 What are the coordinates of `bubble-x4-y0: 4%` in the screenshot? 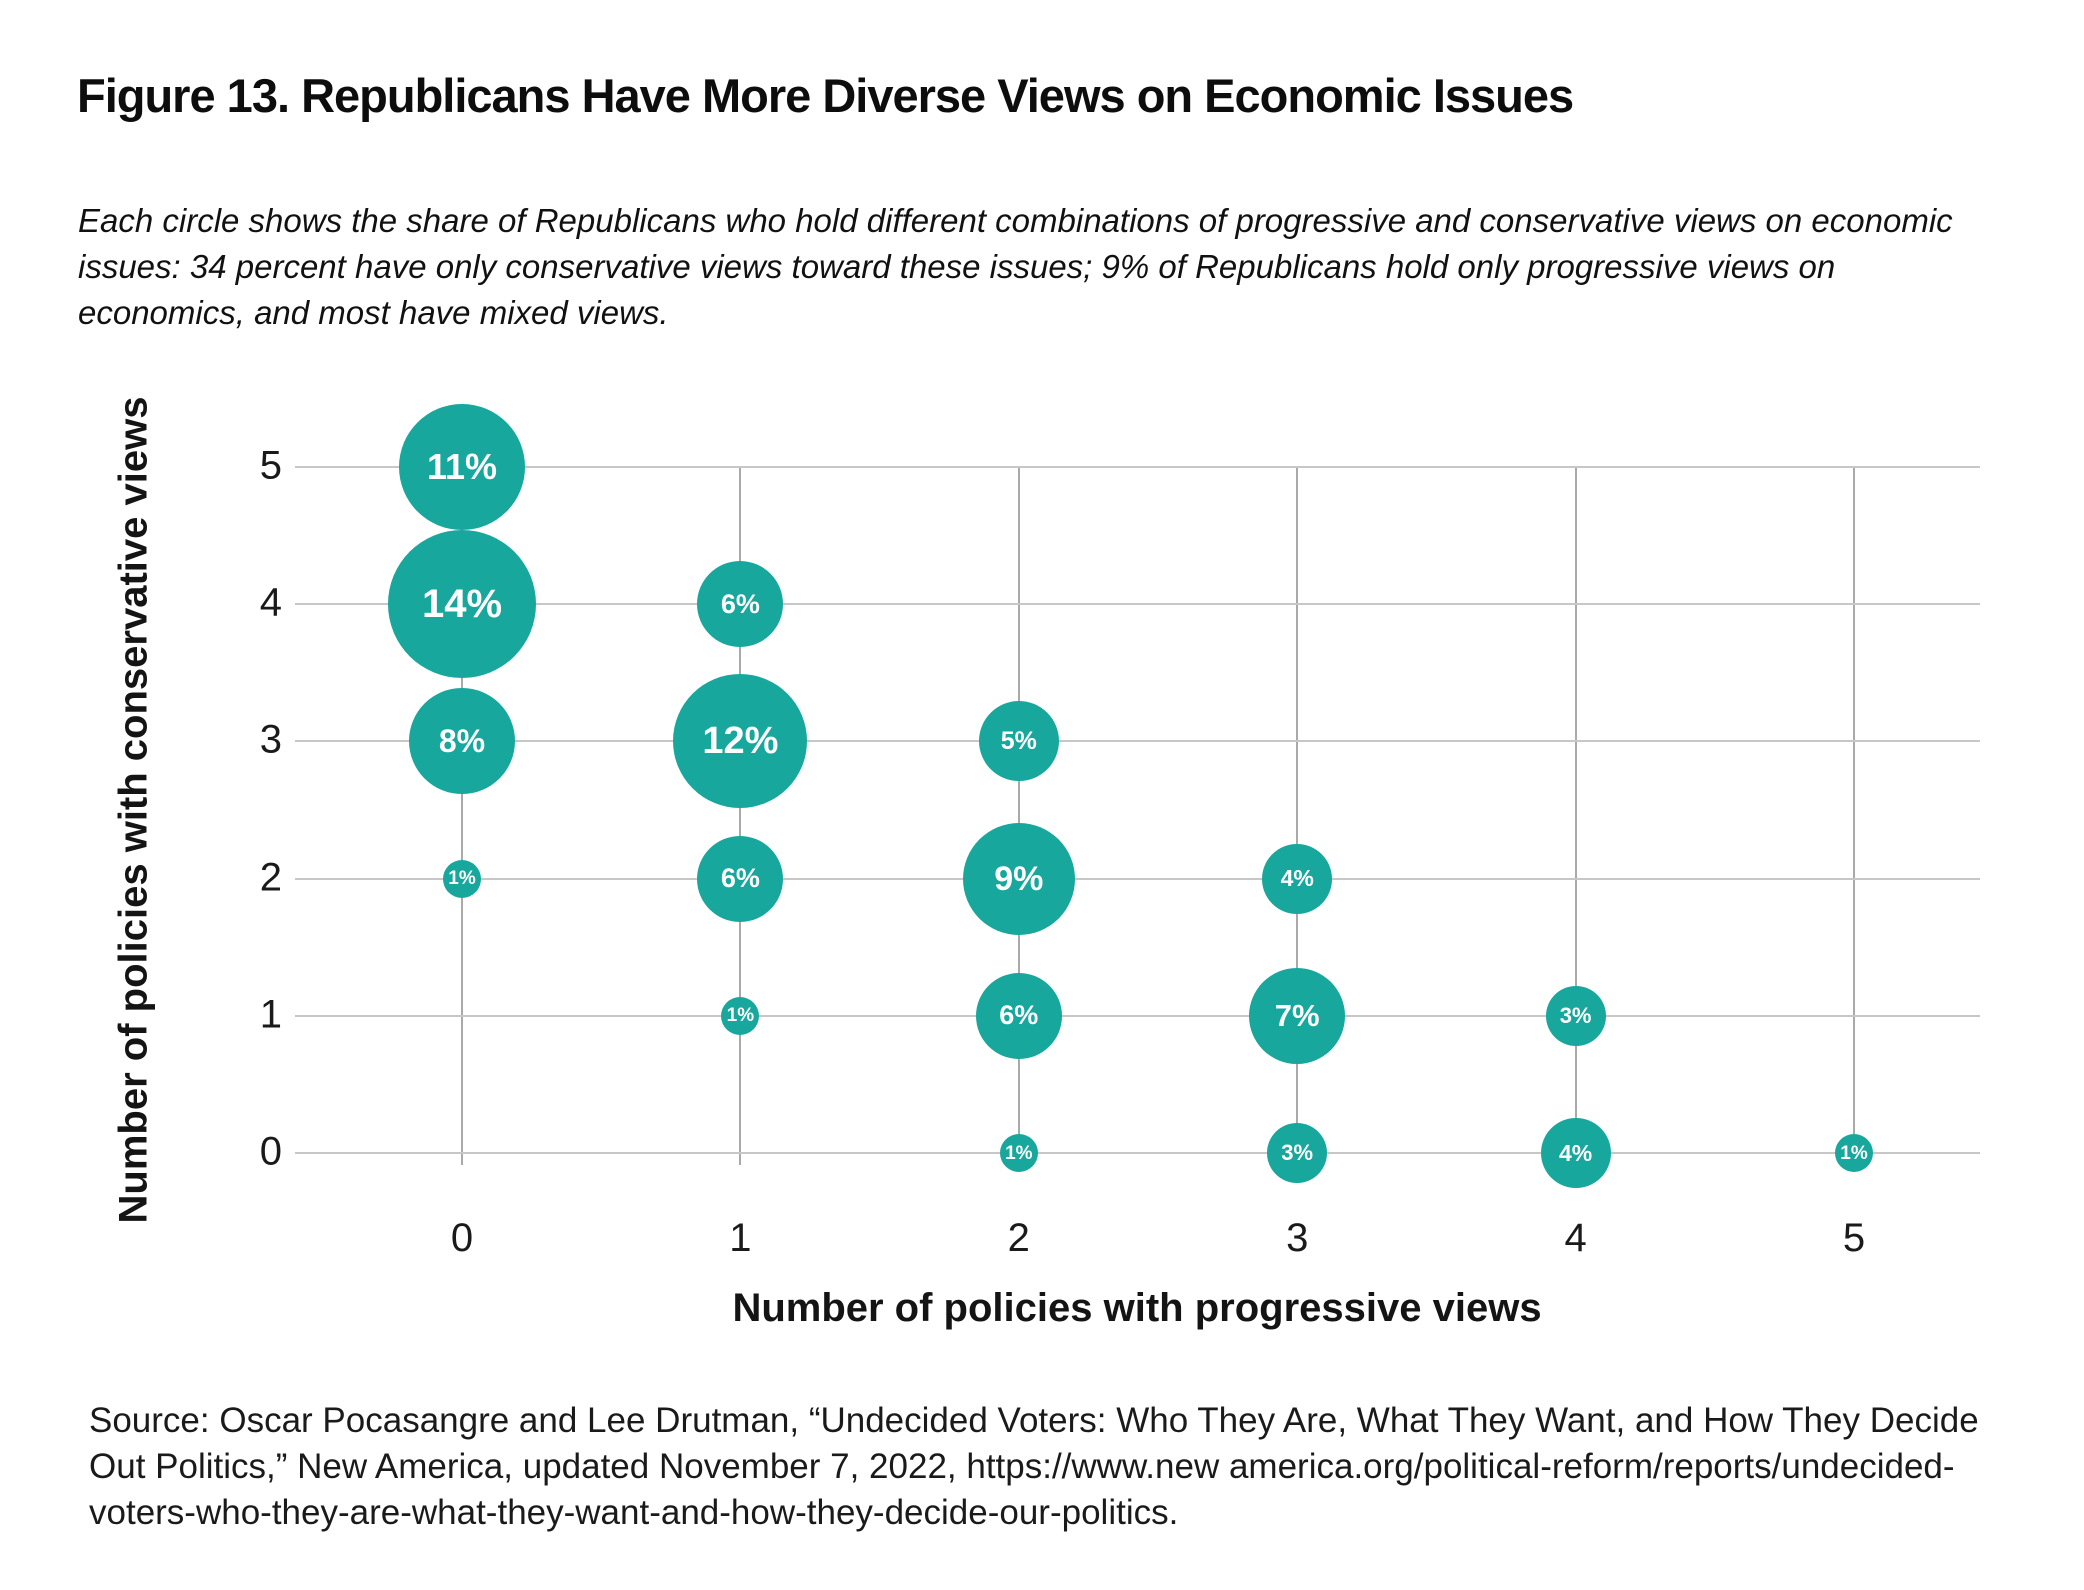 It's located at (1575, 1153).